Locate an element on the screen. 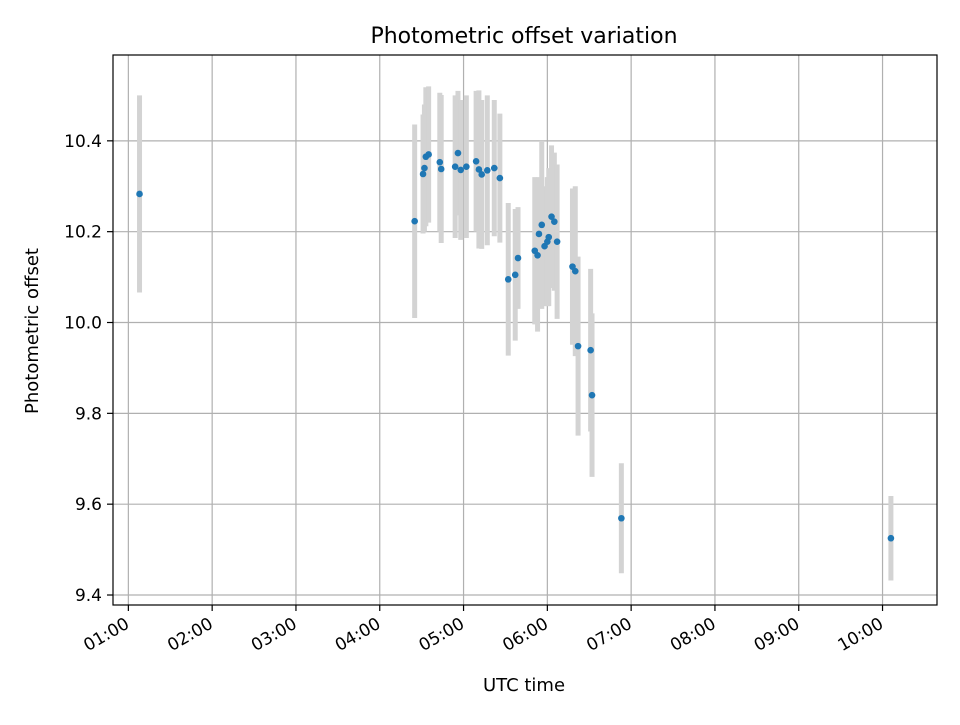 The width and height of the screenshot is (960, 725). y-tick-label: 10.2 is located at coordinates (83, 233).